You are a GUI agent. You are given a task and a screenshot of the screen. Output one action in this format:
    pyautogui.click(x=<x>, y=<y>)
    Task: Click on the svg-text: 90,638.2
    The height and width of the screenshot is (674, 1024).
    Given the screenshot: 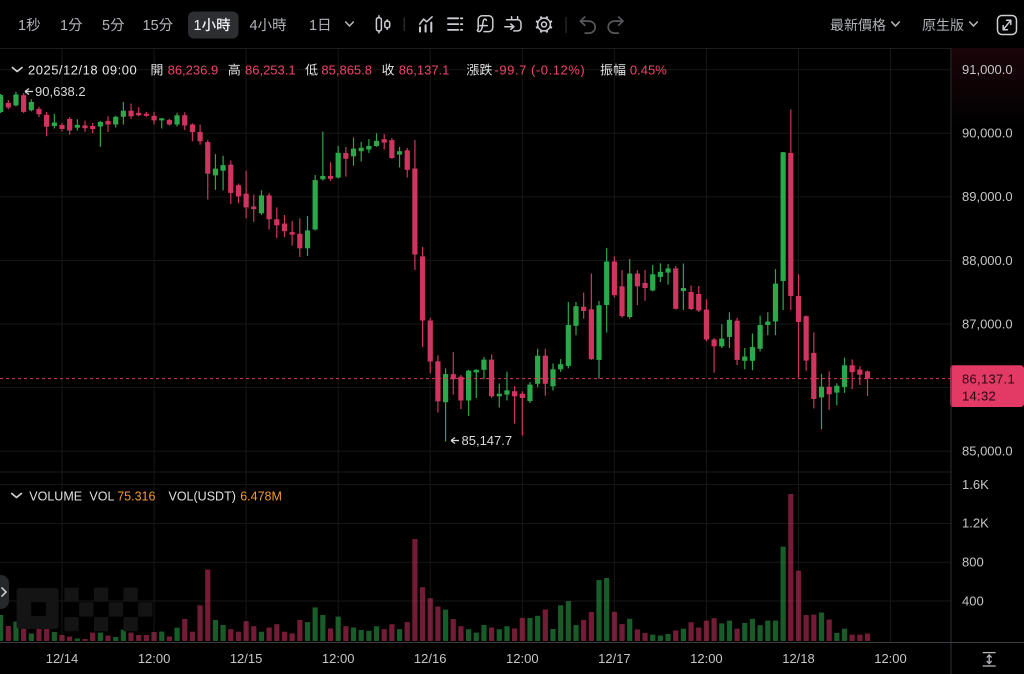 What is the action you would take?
    pyautogui.click(x=60, y=91)
    